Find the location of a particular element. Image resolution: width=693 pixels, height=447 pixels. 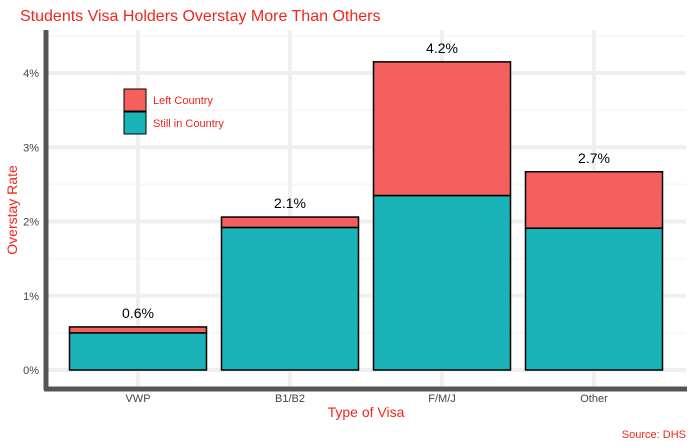

y-tick-label: 4% is located at coordinates (31, 74).